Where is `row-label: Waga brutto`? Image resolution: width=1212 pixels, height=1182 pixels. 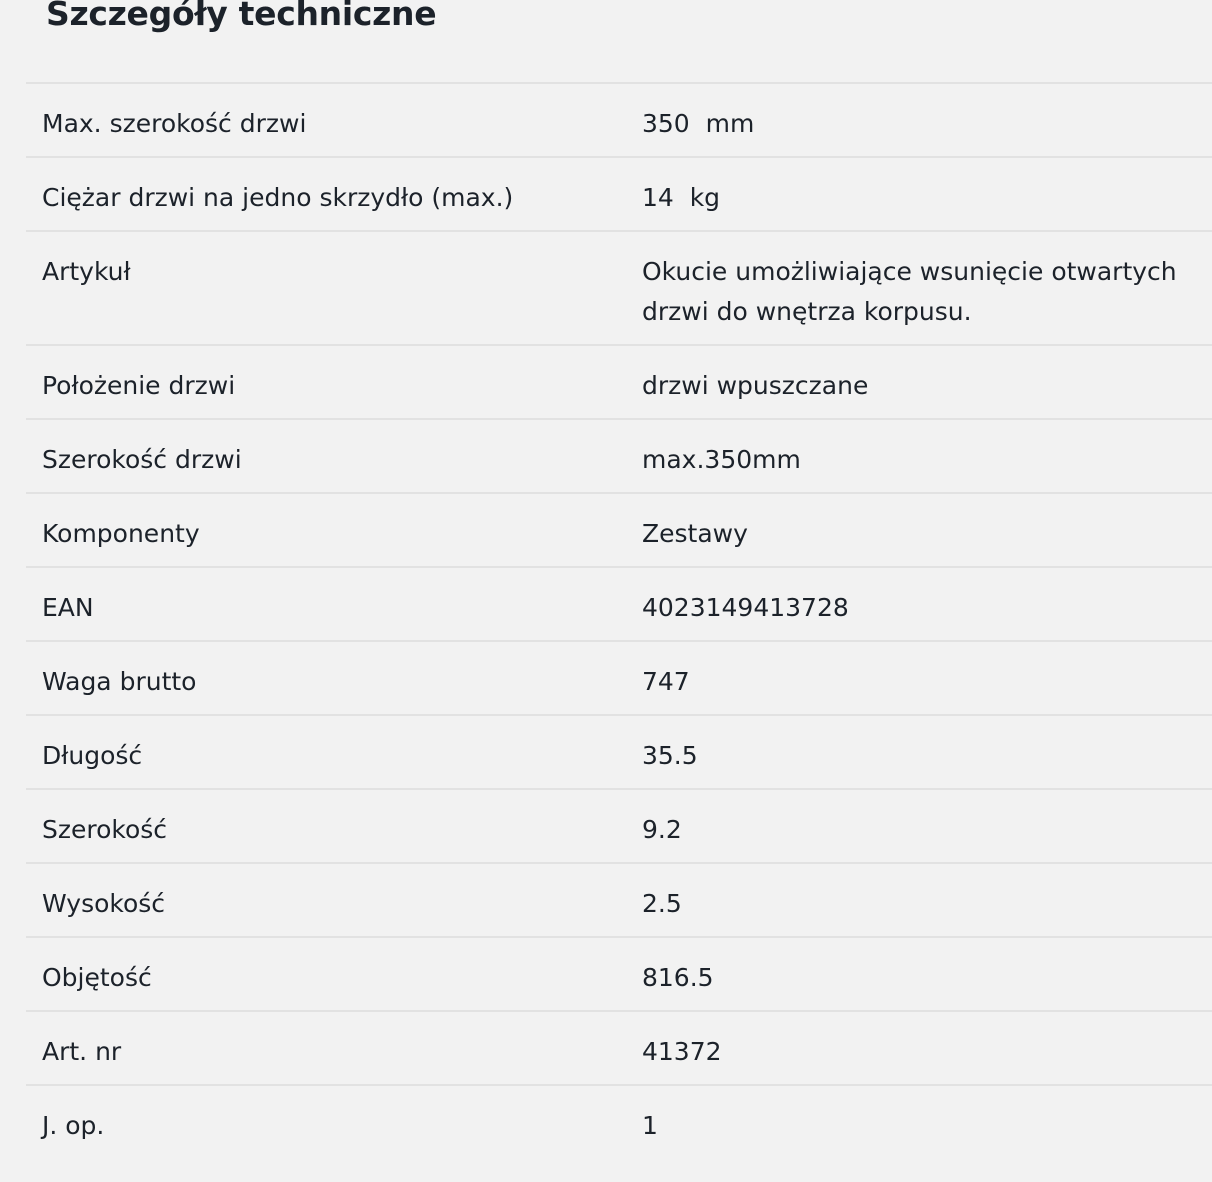
row-label: Waga brutto is located at coordinates (119, 681).